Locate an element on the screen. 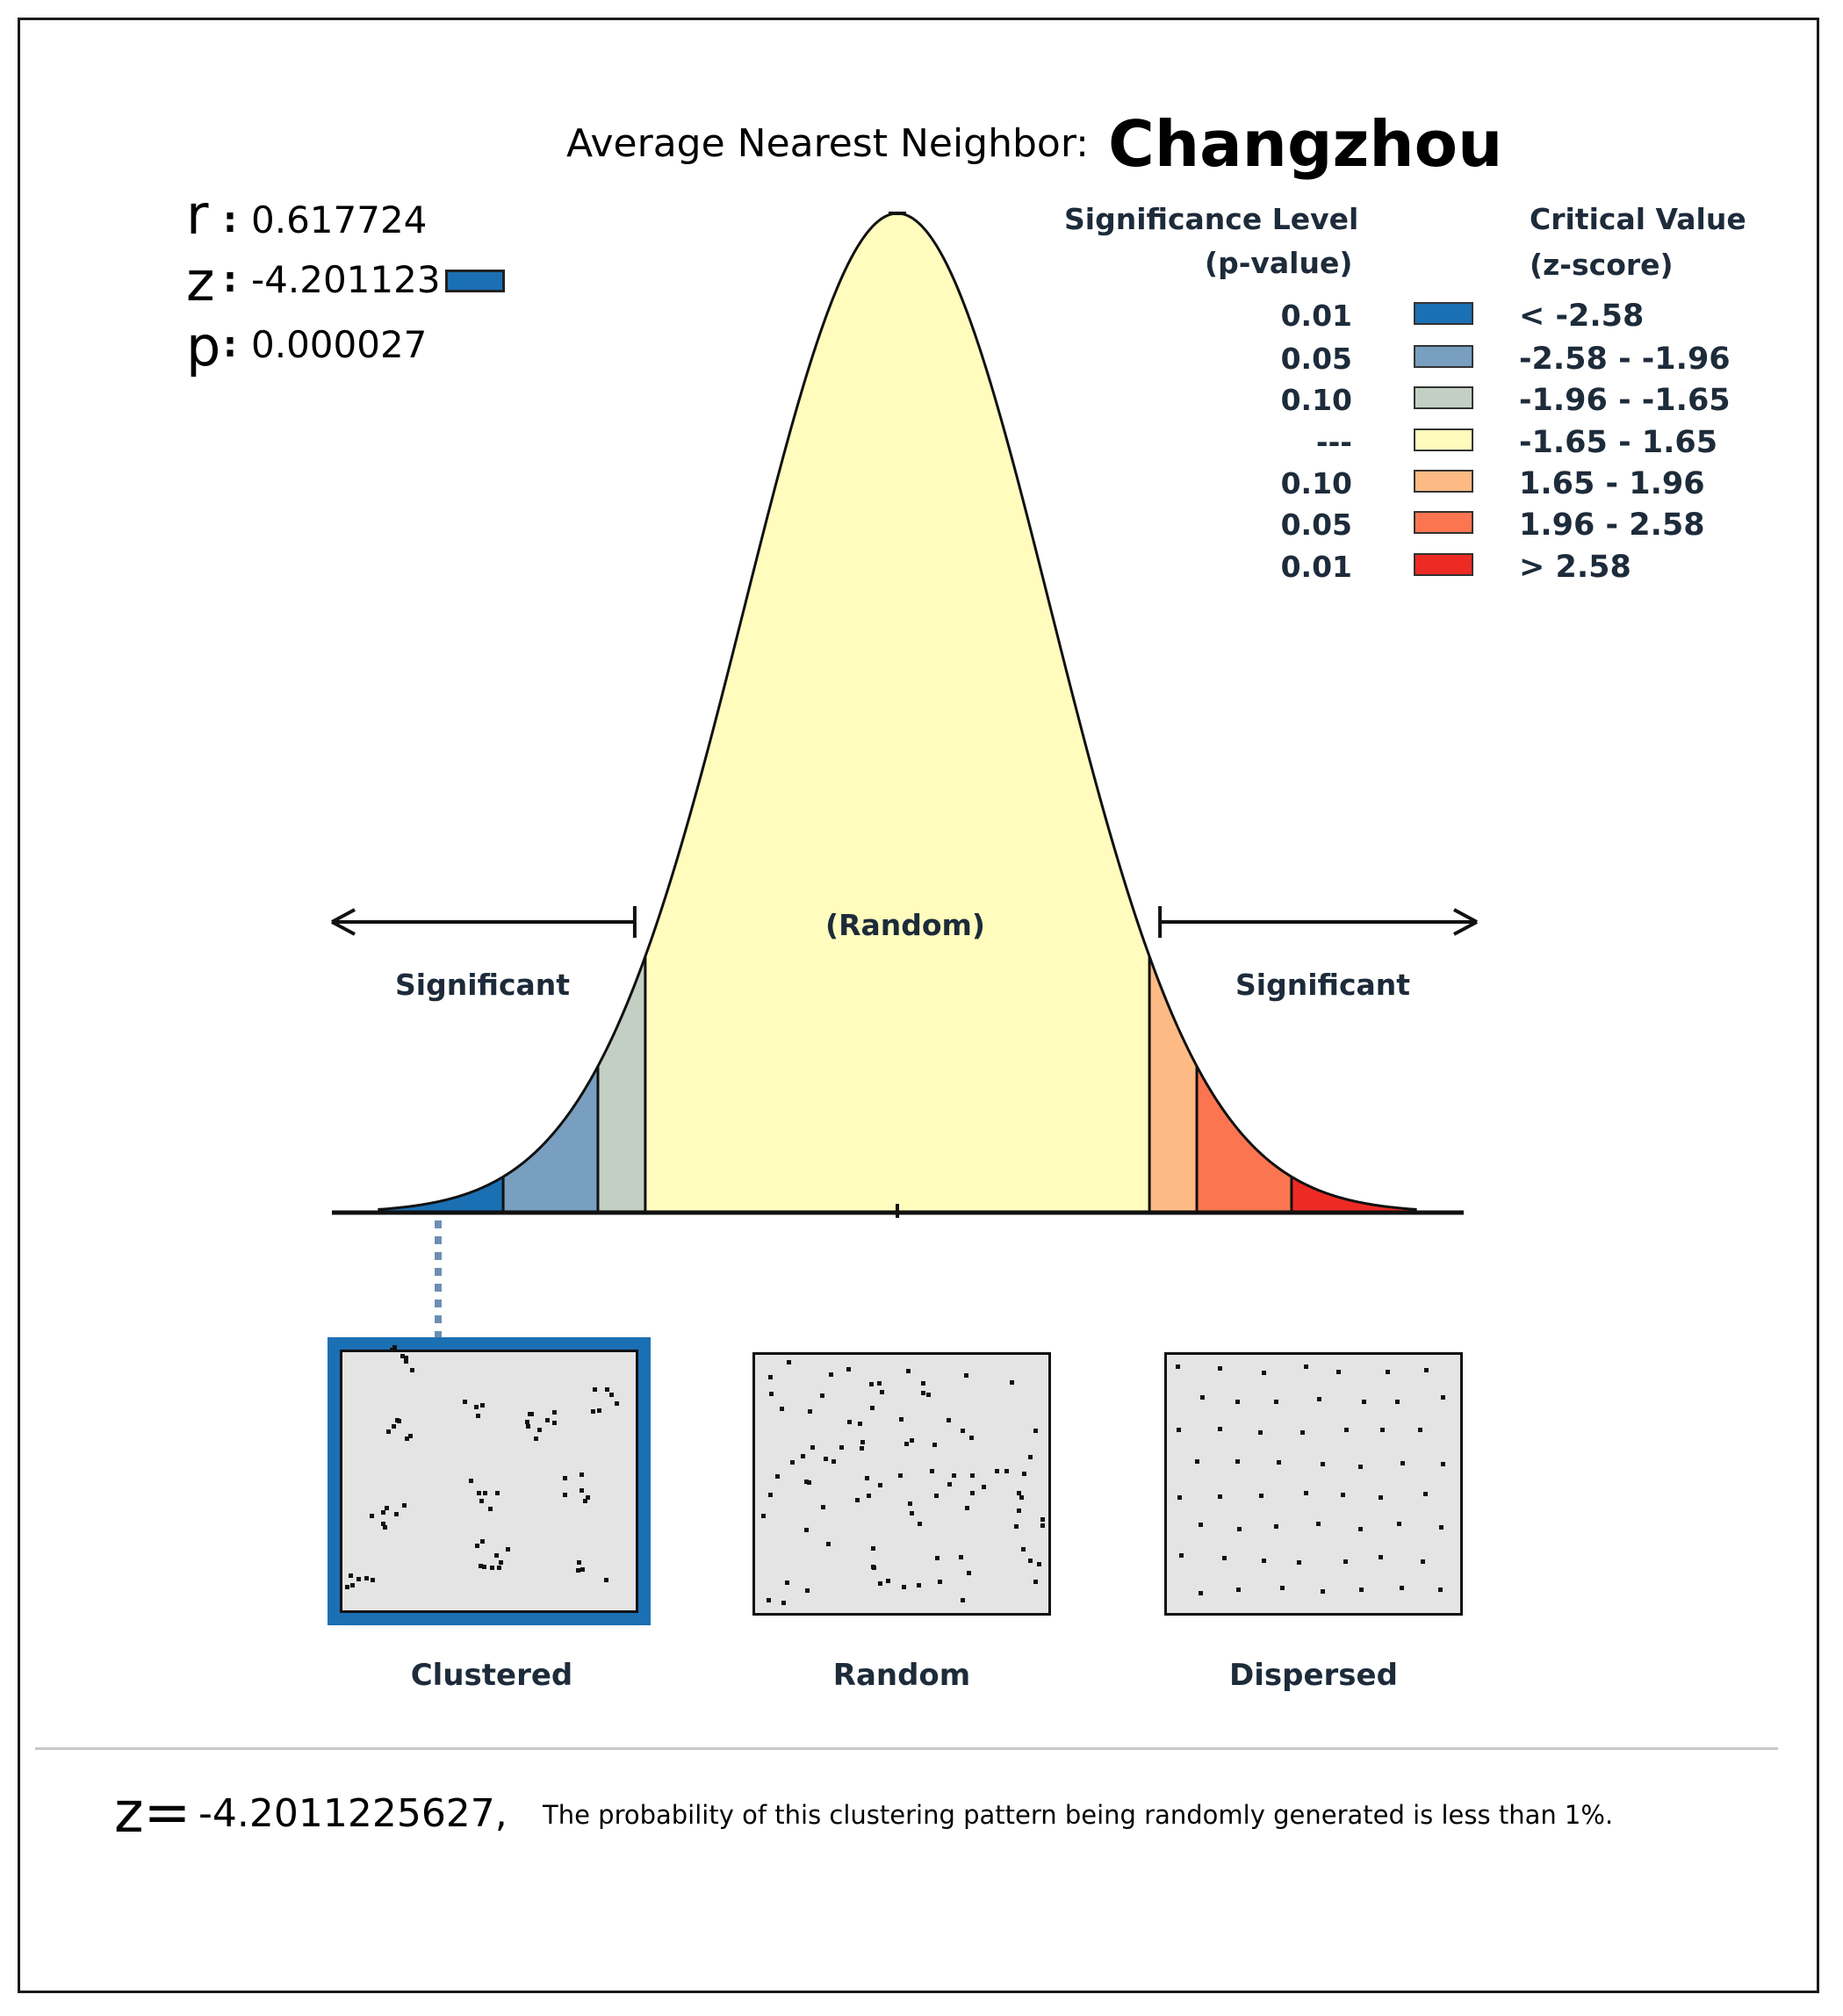 This screenshot has width=1843, height=2016. clustered-pattern-panel is located at coordinates (490, 1481).